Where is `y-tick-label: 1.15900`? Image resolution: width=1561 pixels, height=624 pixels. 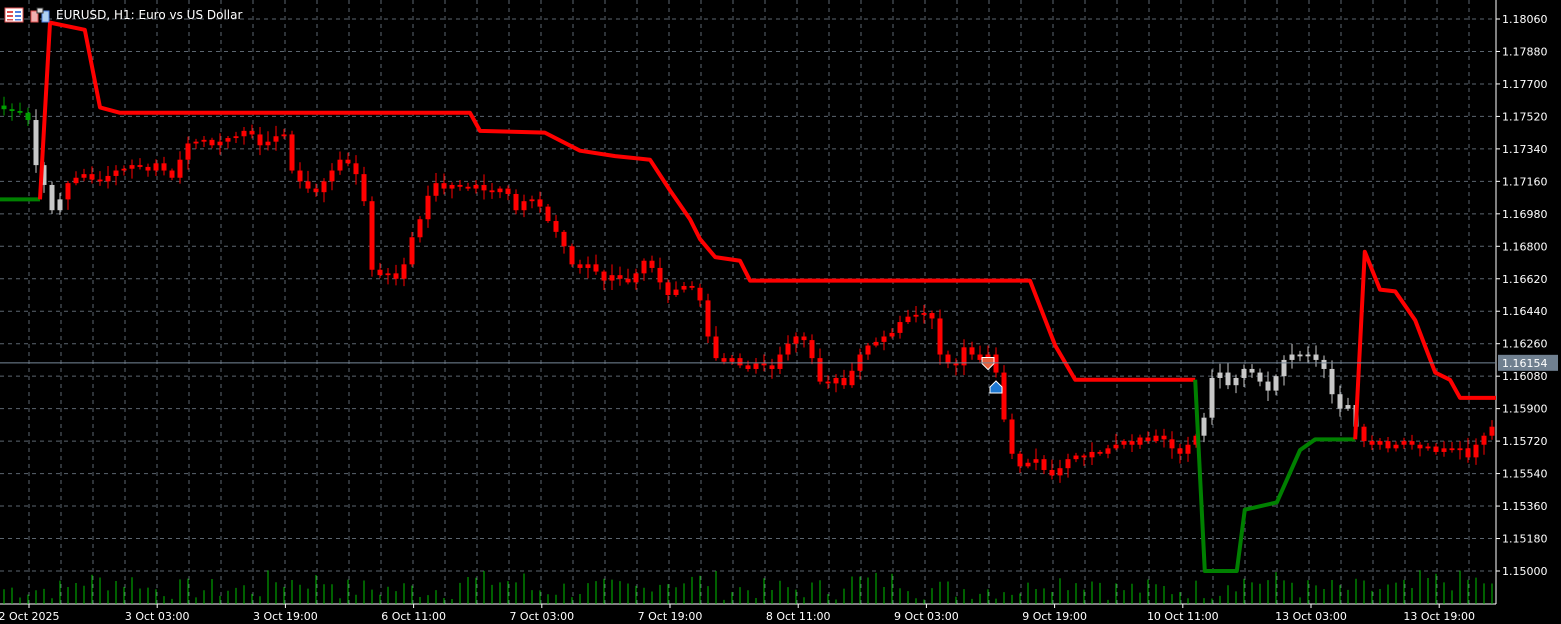 y-tick-label: 1.15900 is located at coordinates (1525, 409).